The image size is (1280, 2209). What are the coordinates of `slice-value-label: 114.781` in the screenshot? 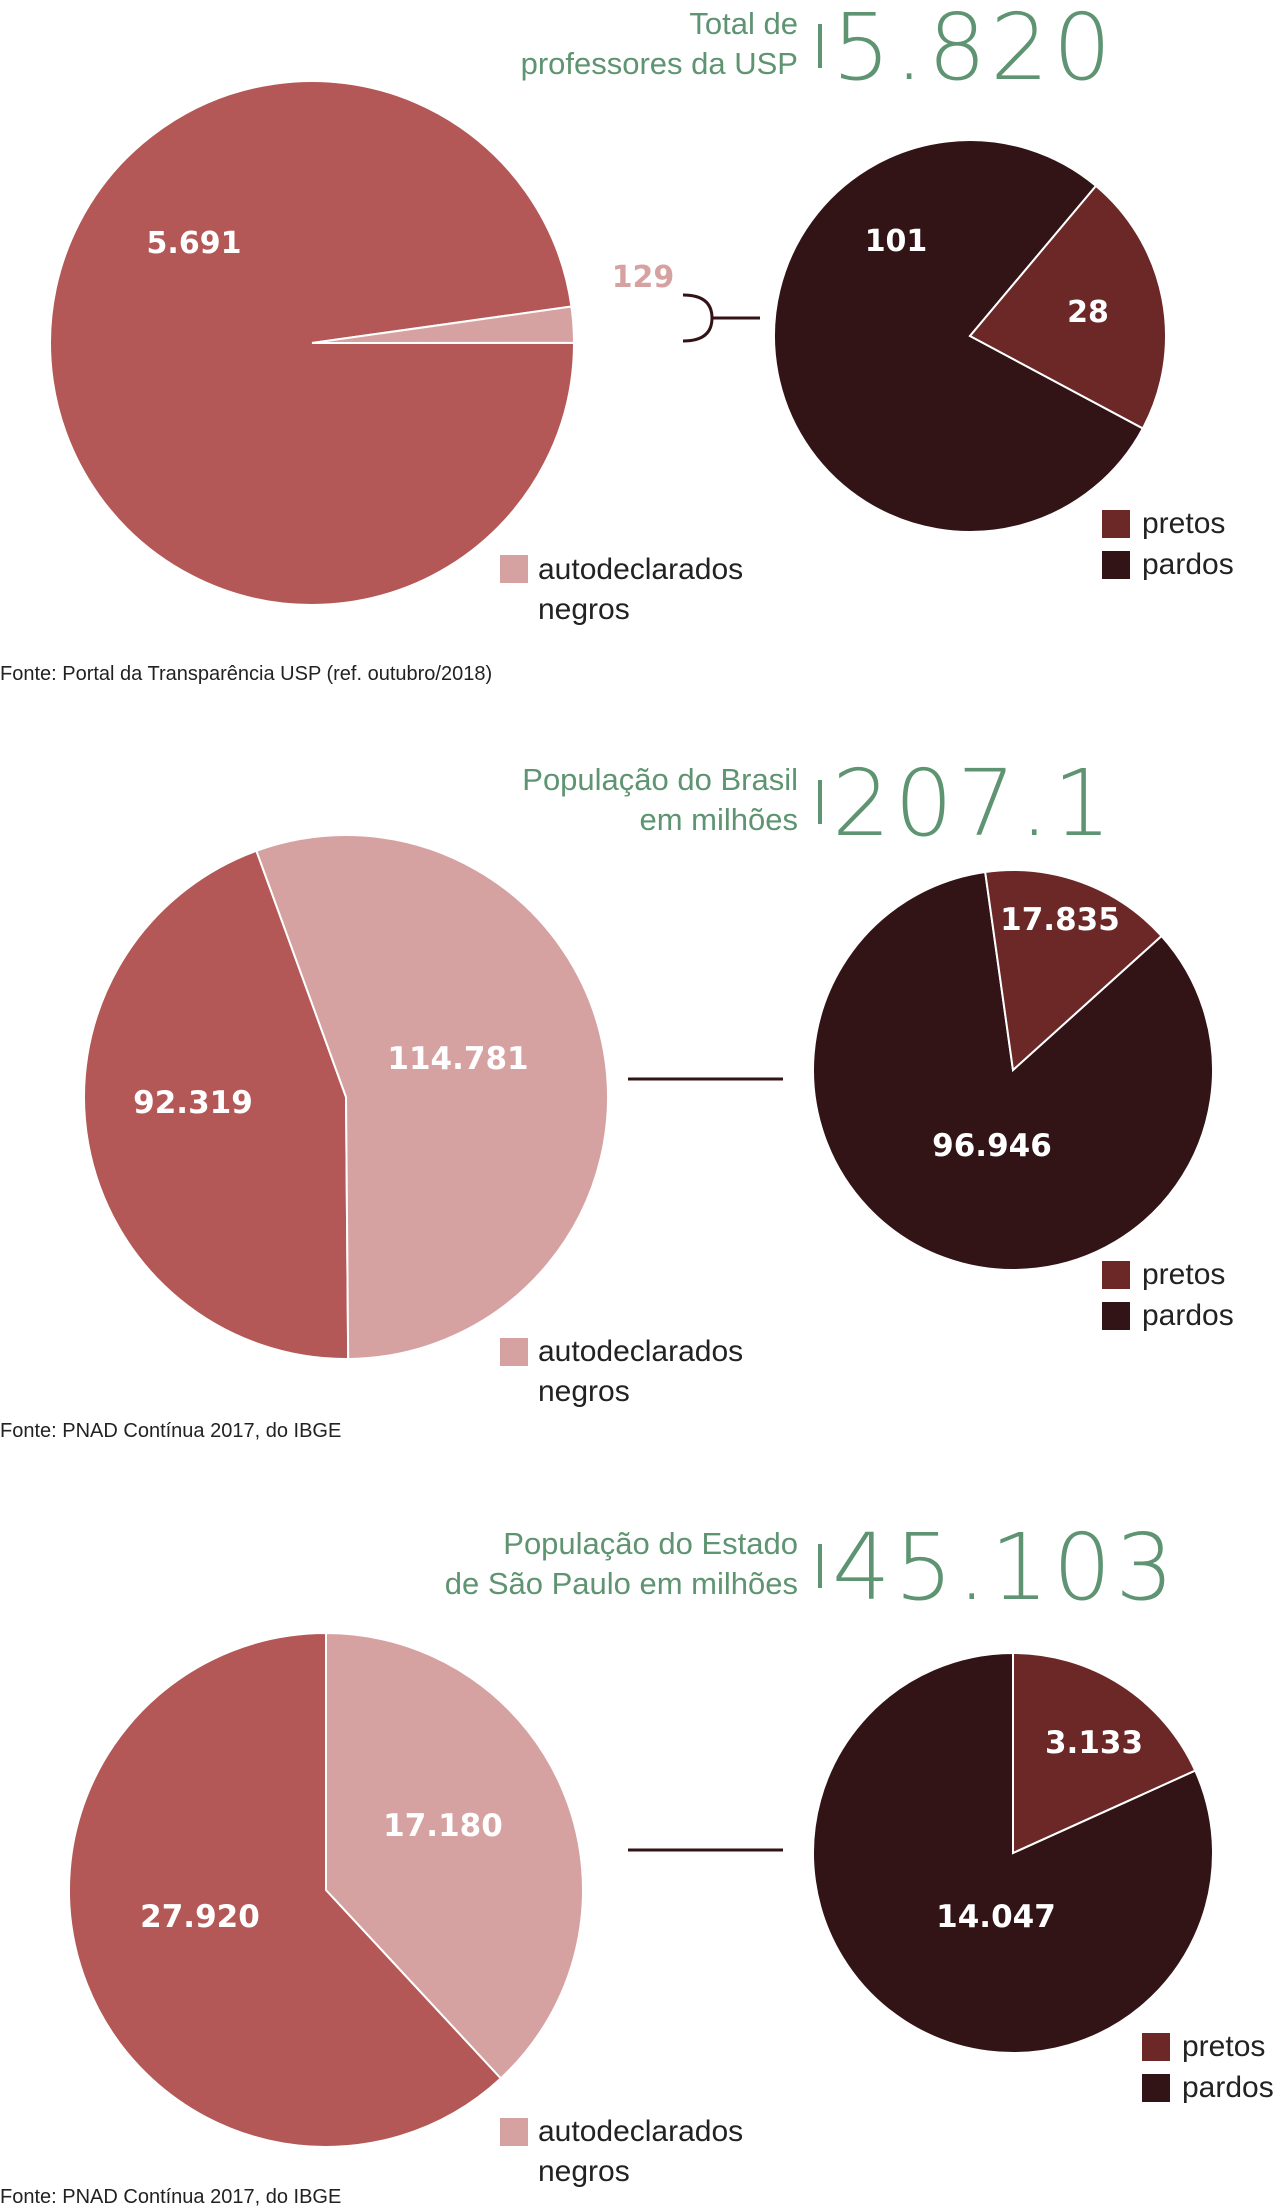 It's located at (457, 1059).